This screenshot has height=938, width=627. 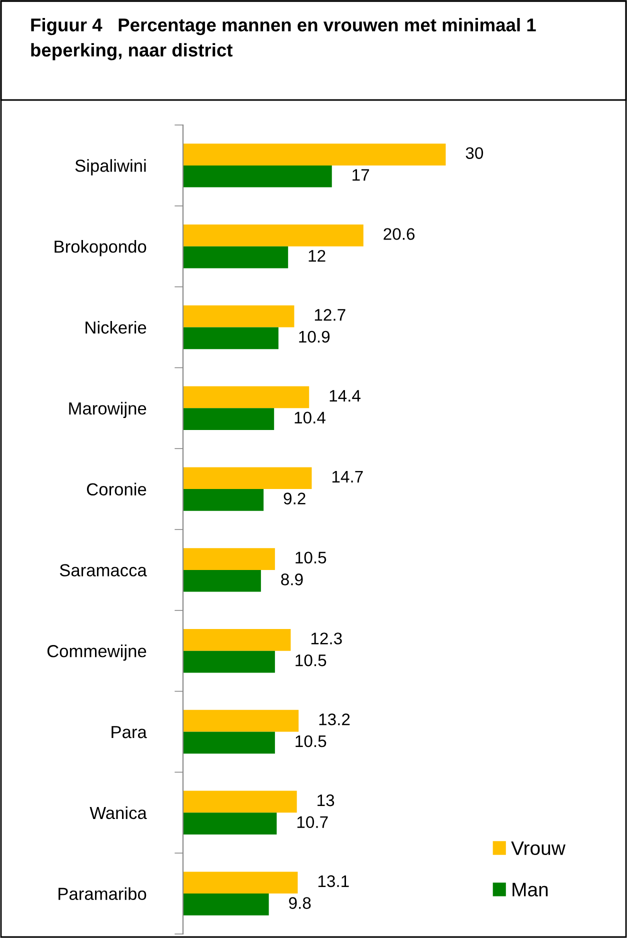 I want to click on data-label: 12.7, so click(x=330, y=315).